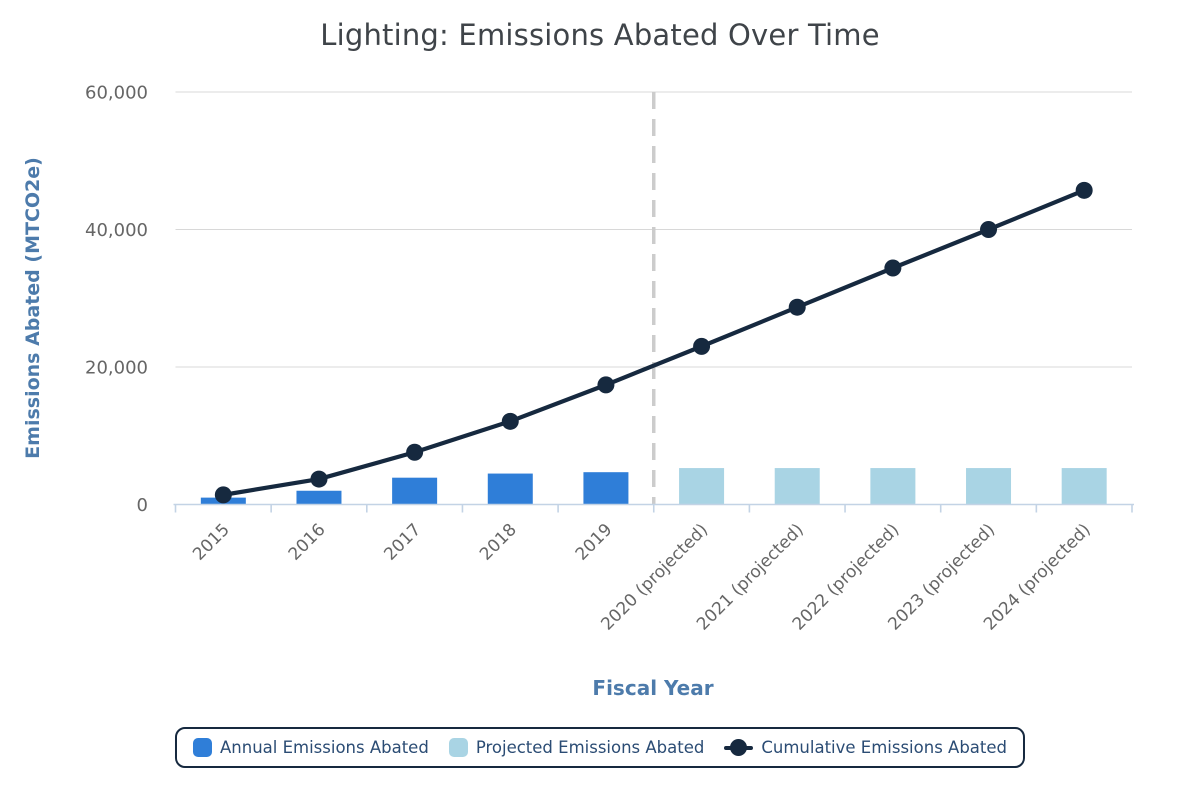  Describe the element at coordinates (884, 747) in the screenshot. I see `legend-label-cumulative: Cumulative Emissions Abated` at that location.